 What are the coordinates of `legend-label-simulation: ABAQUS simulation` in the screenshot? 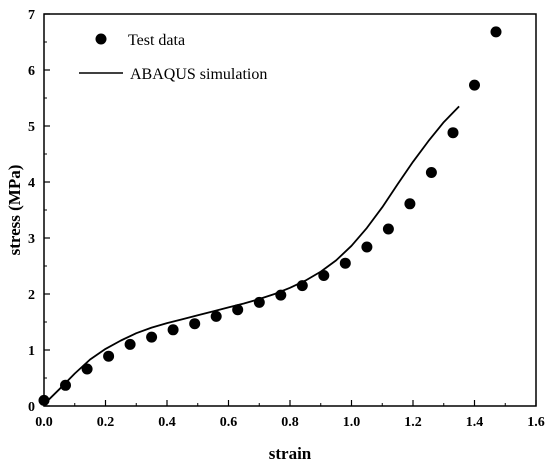 It's located at (198, 74).